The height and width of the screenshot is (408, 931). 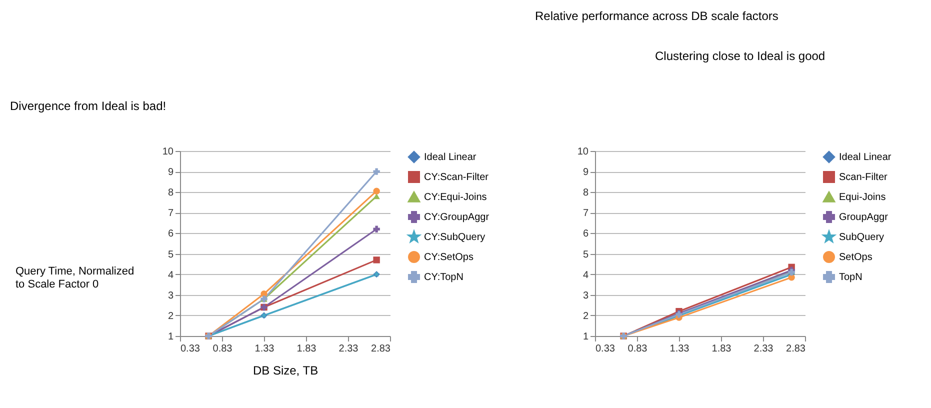 I want to click on y-axis-title: Query Time, Normalized to Scale Factor 0, so click(x=75, y=278).